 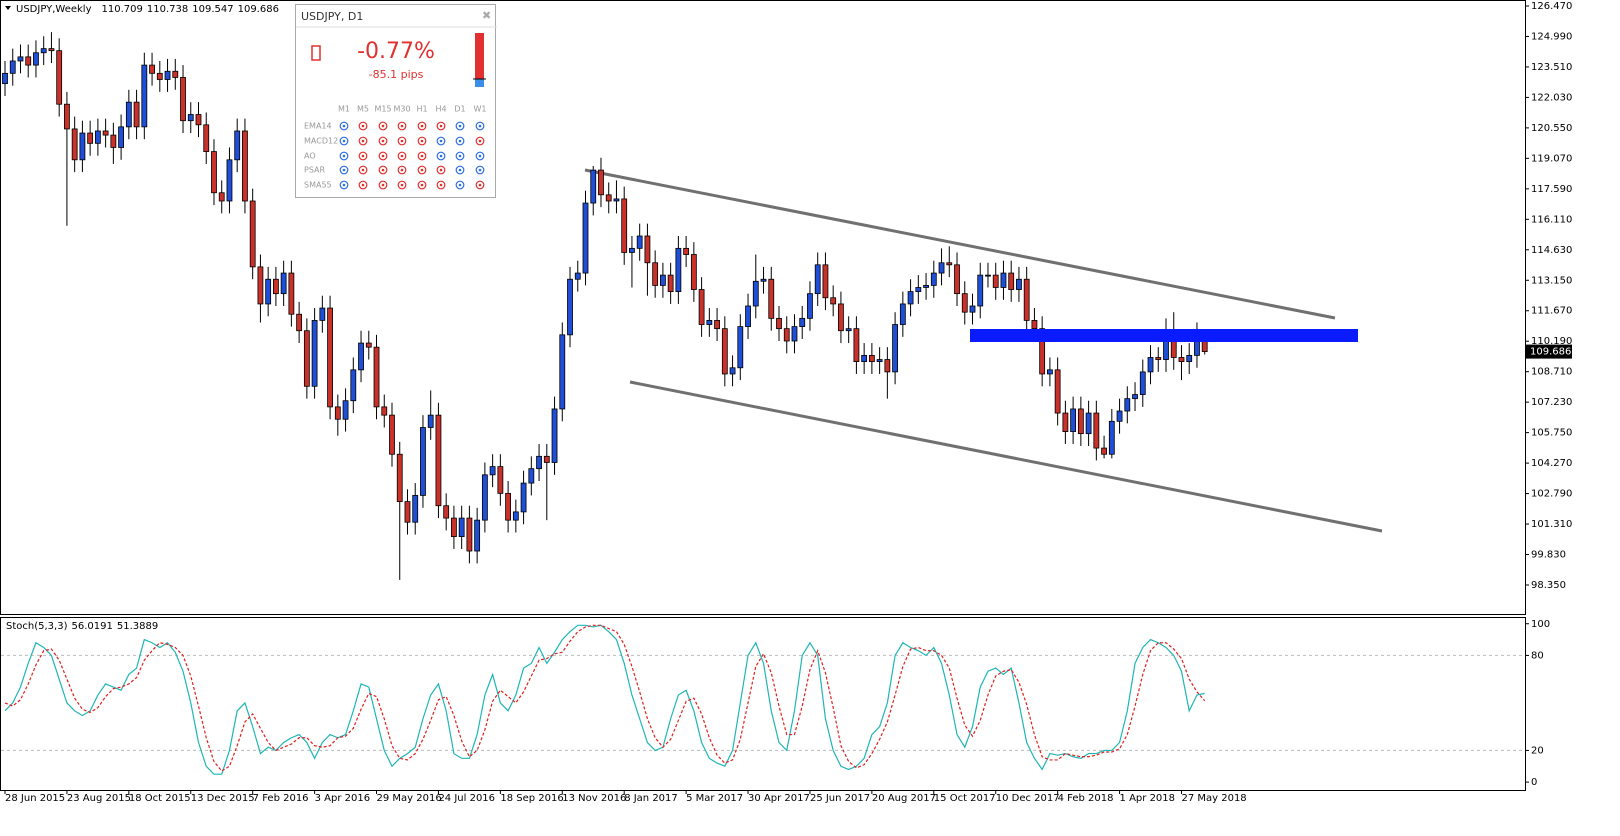 What do you see at coordinates (904, 798) in the screenshot?
I see `x-tick-label: 20 Aug 2017` at bounding box center [904, 798].